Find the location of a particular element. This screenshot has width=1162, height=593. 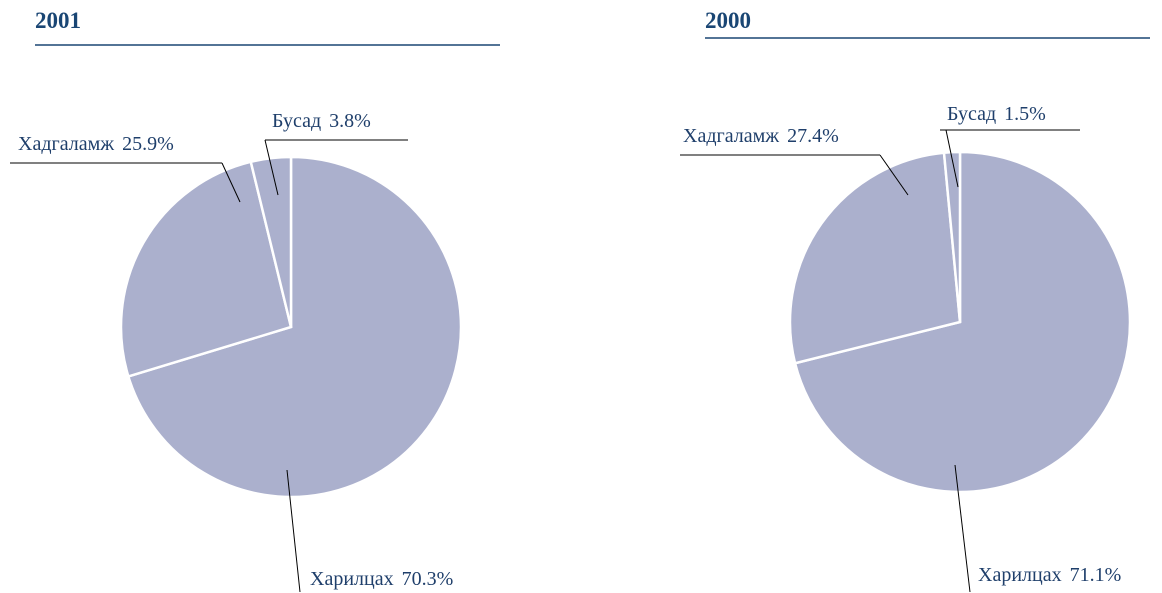

slice-label: Хадгаламж 25.9% is located at coordinates (96, 144).